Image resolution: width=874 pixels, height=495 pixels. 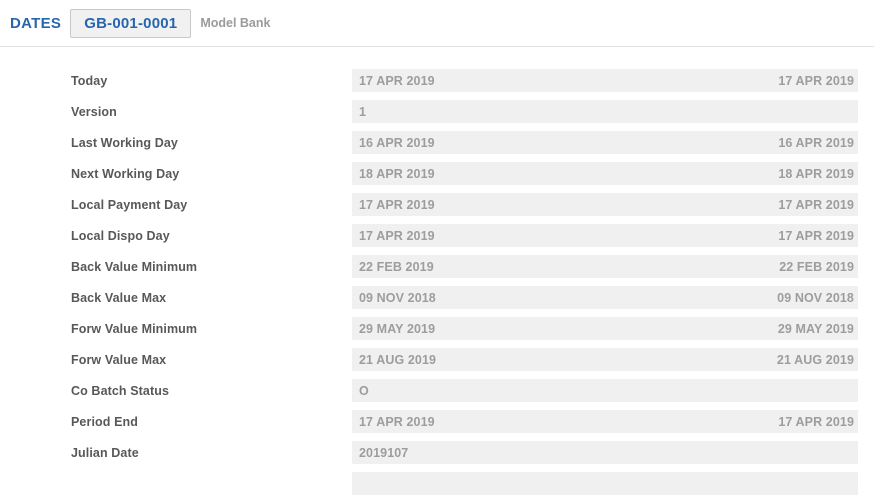 What do you see at coordinates (125, 173) in the screenshot?
I see `field-label: Next Working Day` at bounding box center [125, 173].